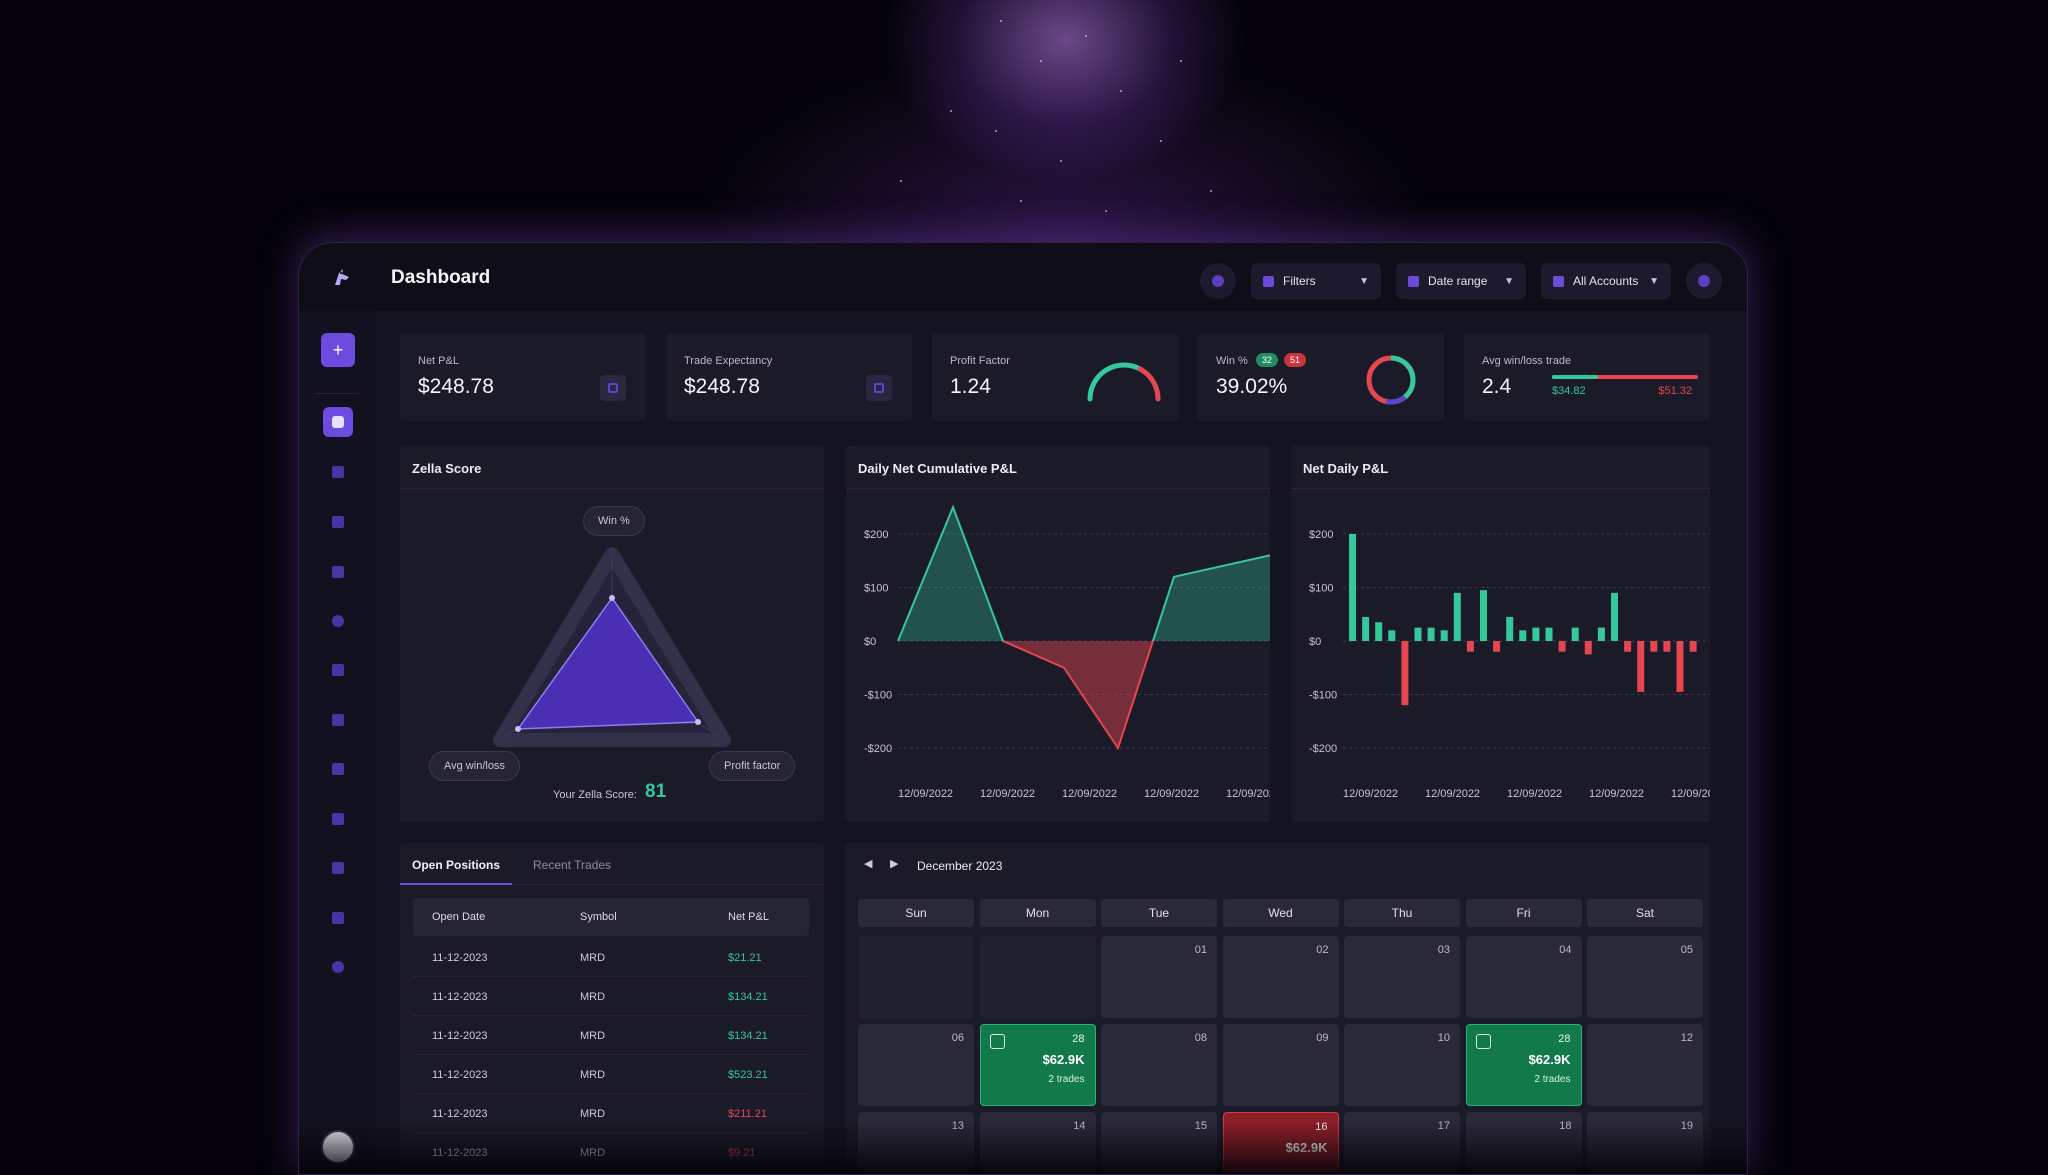  I want to click on table-row: 11-12-2023 MRD $523.21, so click(611, 1074).